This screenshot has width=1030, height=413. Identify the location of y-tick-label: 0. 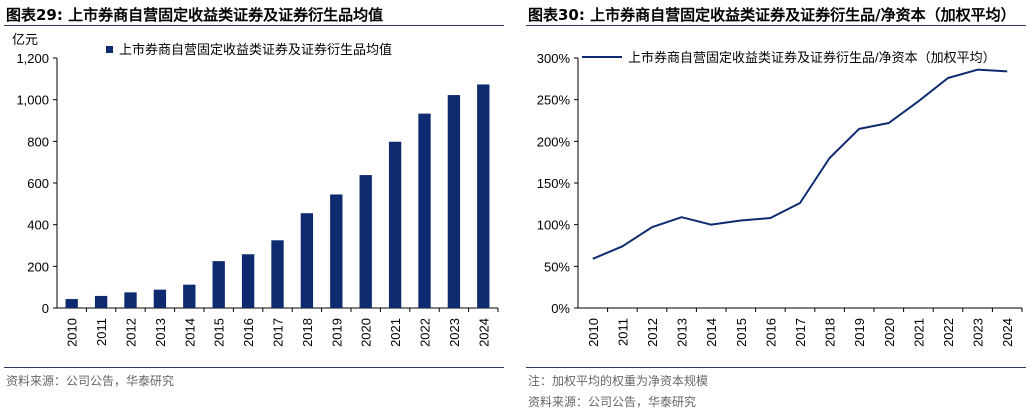
(45, 308).